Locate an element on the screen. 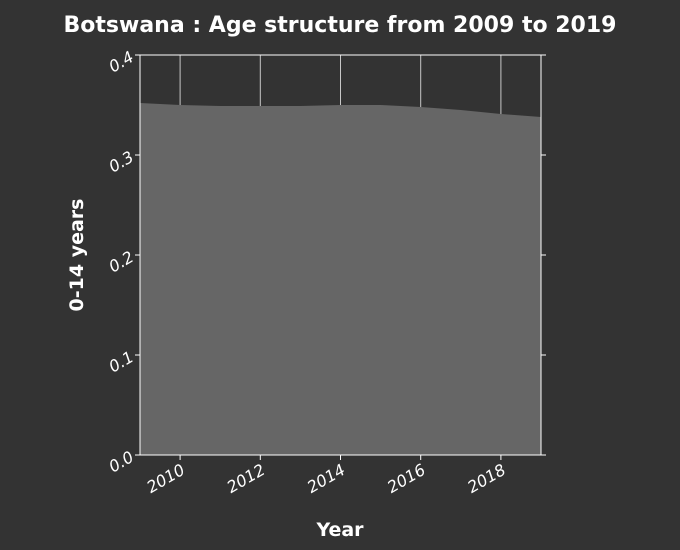 The height and width of the screenshot is (550, 680). x-axis-label: Year is located at coordinates (339, 530).